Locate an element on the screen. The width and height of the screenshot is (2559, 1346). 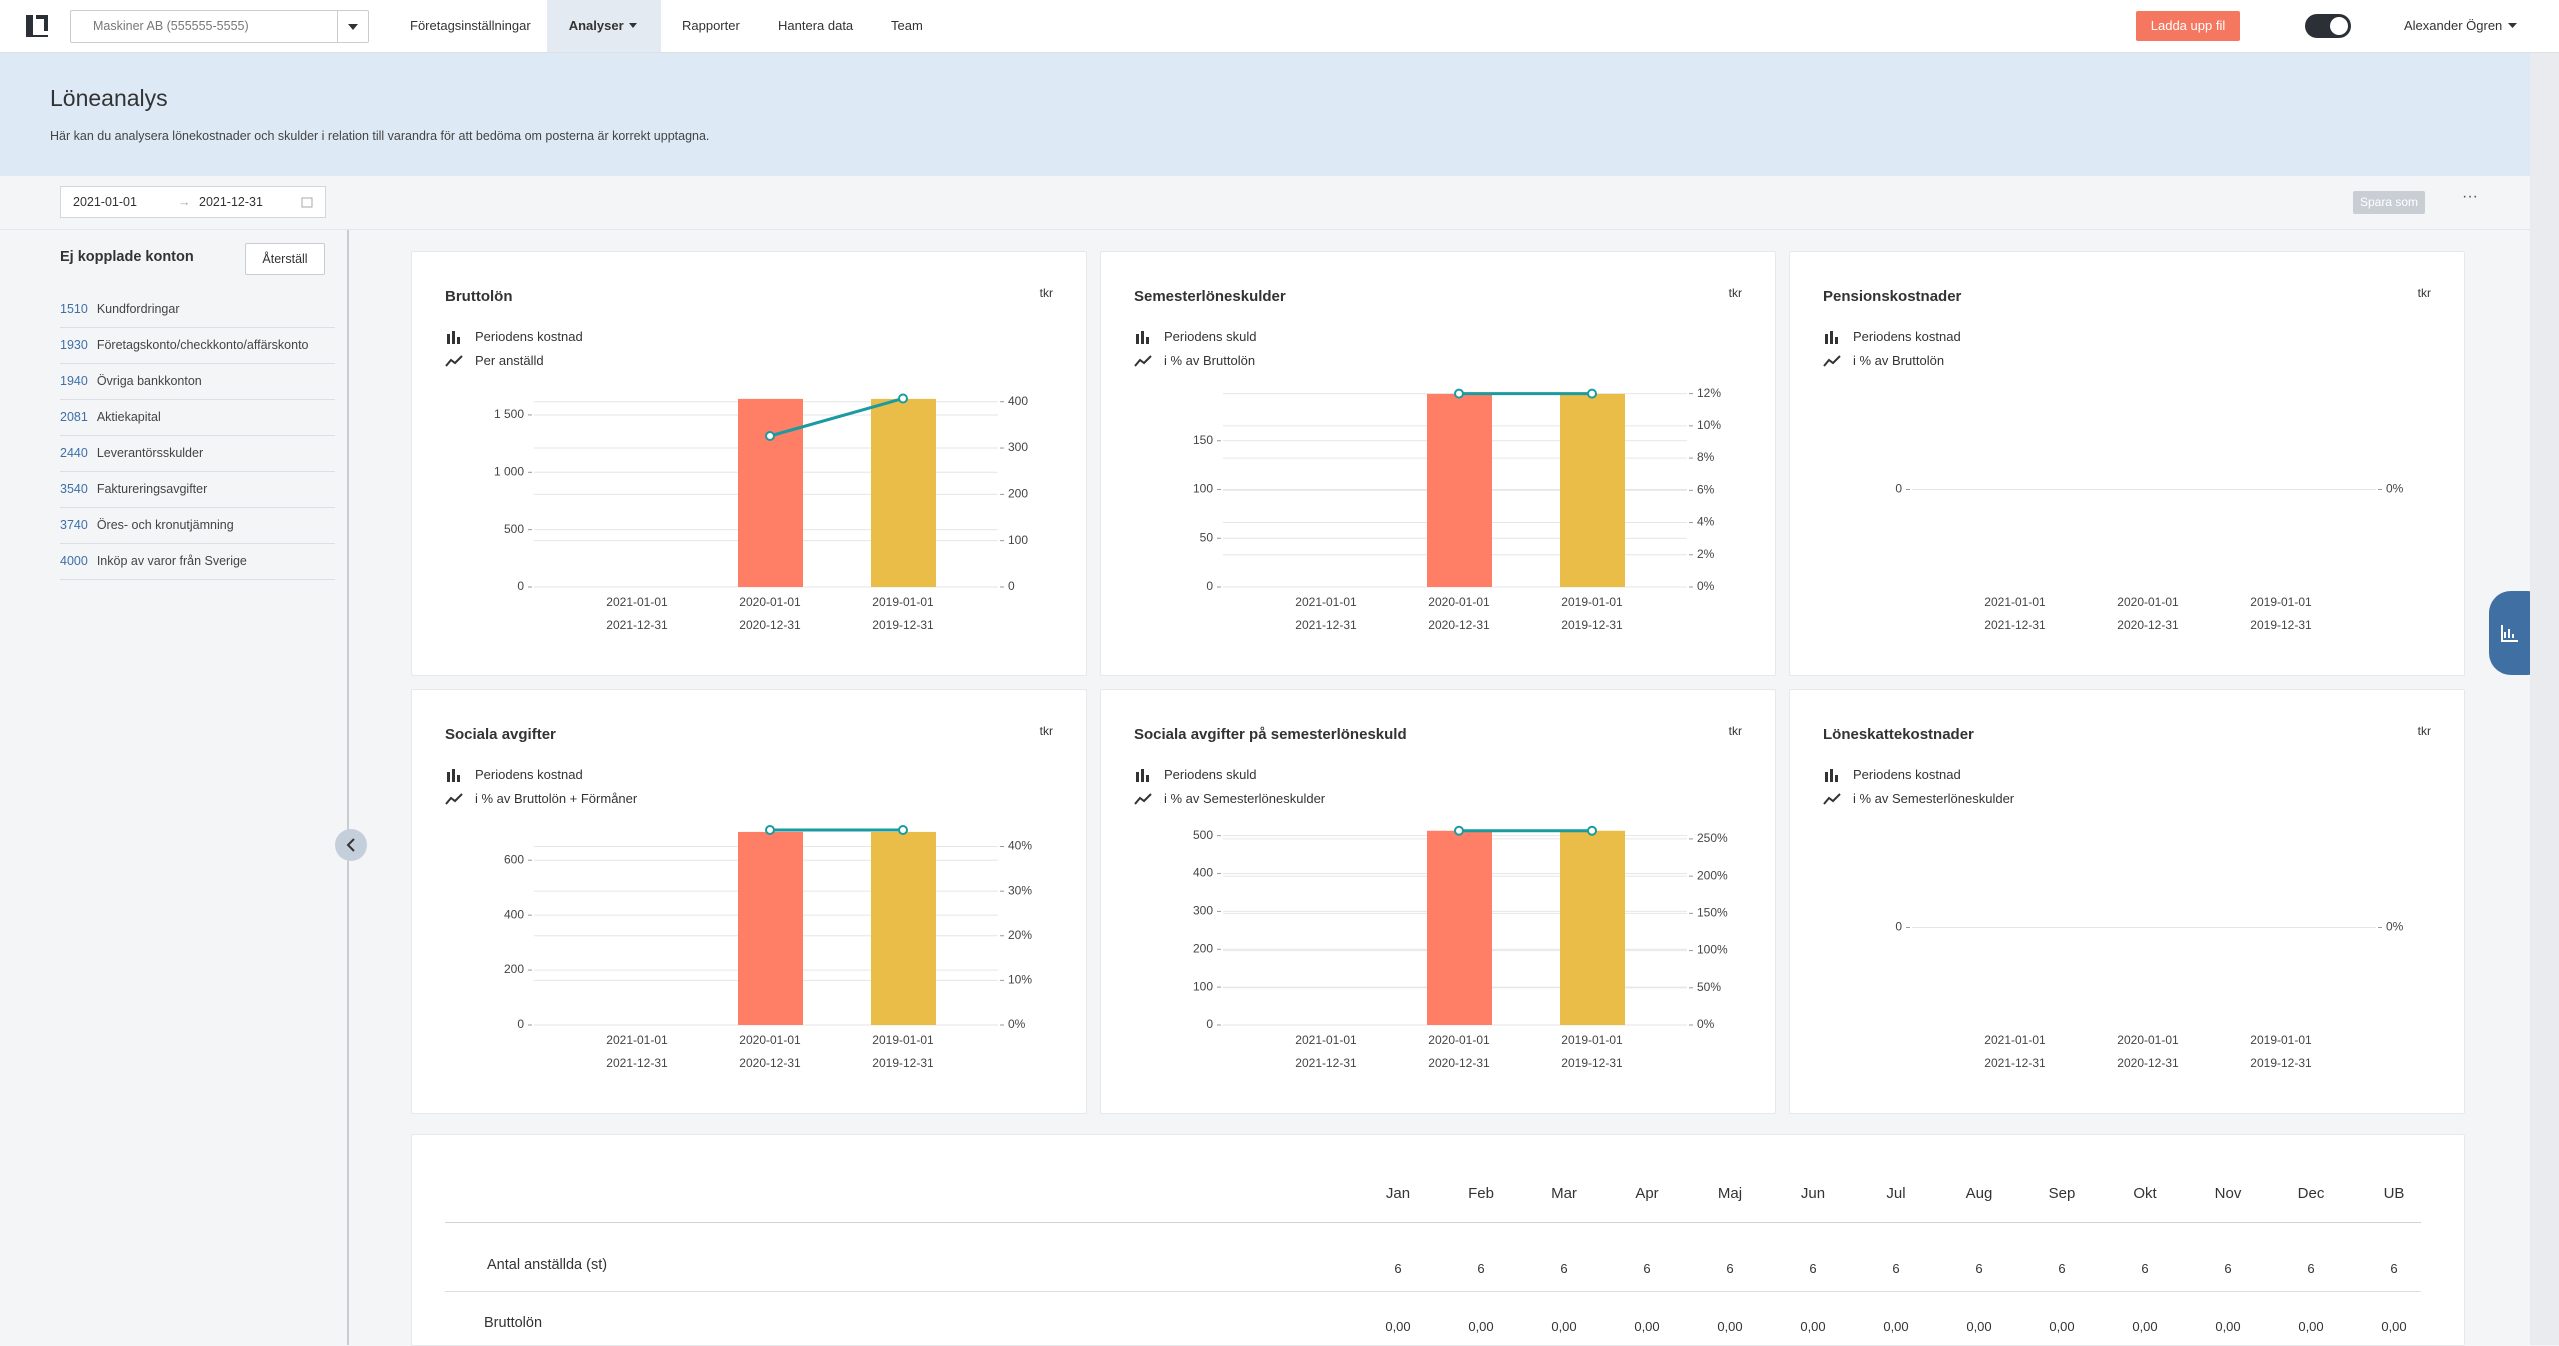
account-number: 1930 is located at coordinates (74, 345).